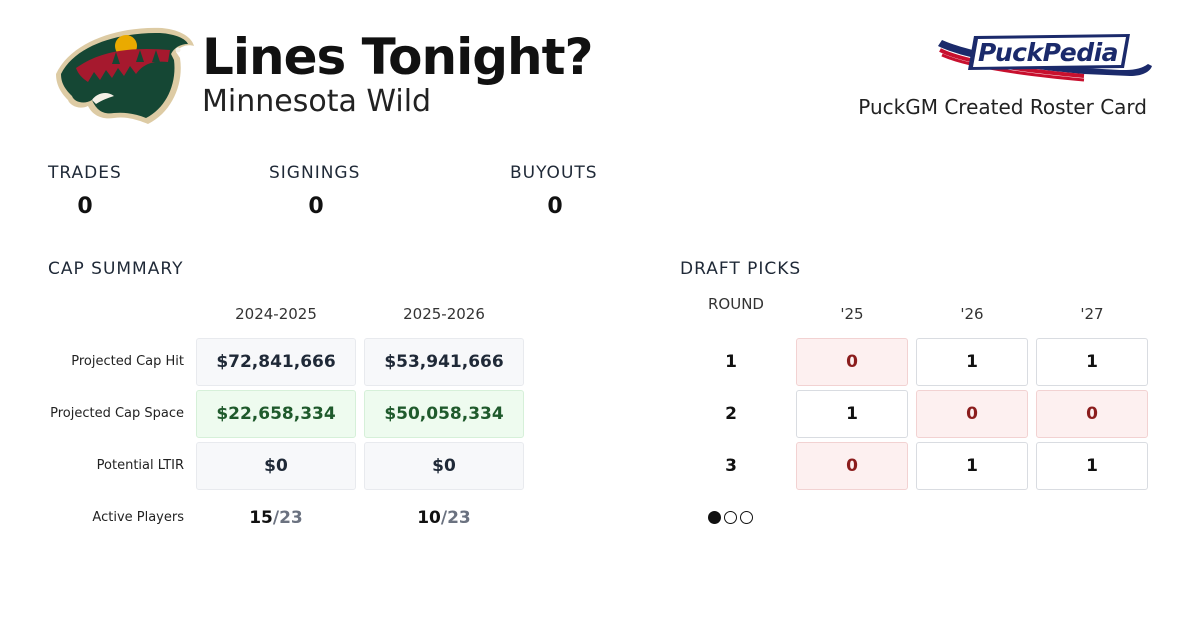 This screenshot has height=630, width=1200. Describe the element at coordinates (1092, 362) in the screenshot. I see `pick-r1-27: 1` at that location.